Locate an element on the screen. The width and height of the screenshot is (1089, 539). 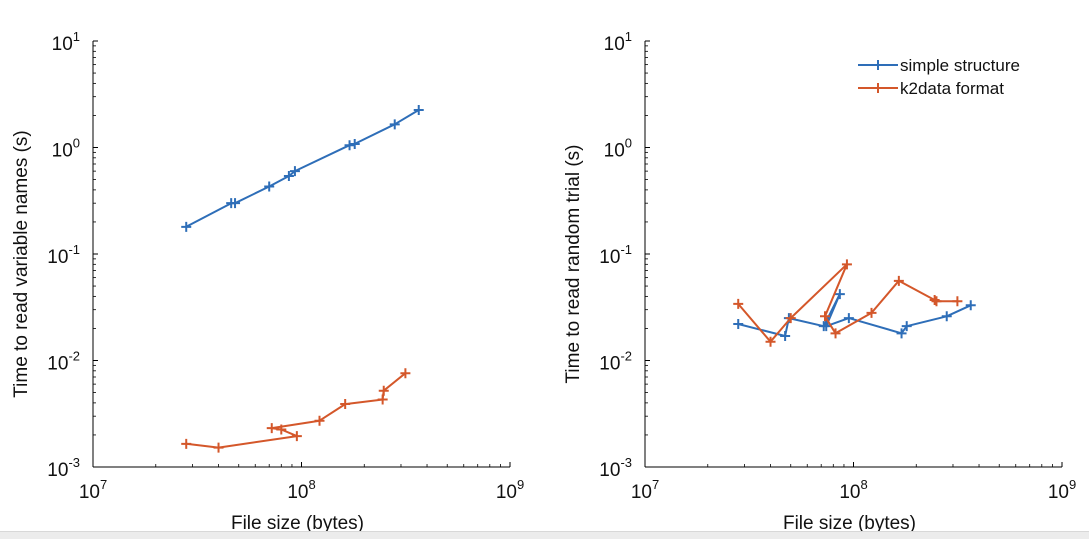
legend-entry: k2data format is located at coordinates (952, 88).